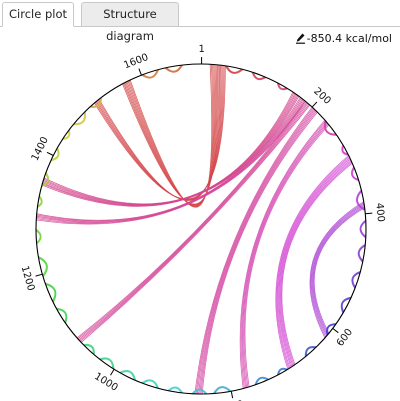 The width and height of the screenshot is (400, 401). What do you see at coordinates (234, 400) in the screenshot?
I see `tick-label-800: 800` at bounding box center [234, 400].